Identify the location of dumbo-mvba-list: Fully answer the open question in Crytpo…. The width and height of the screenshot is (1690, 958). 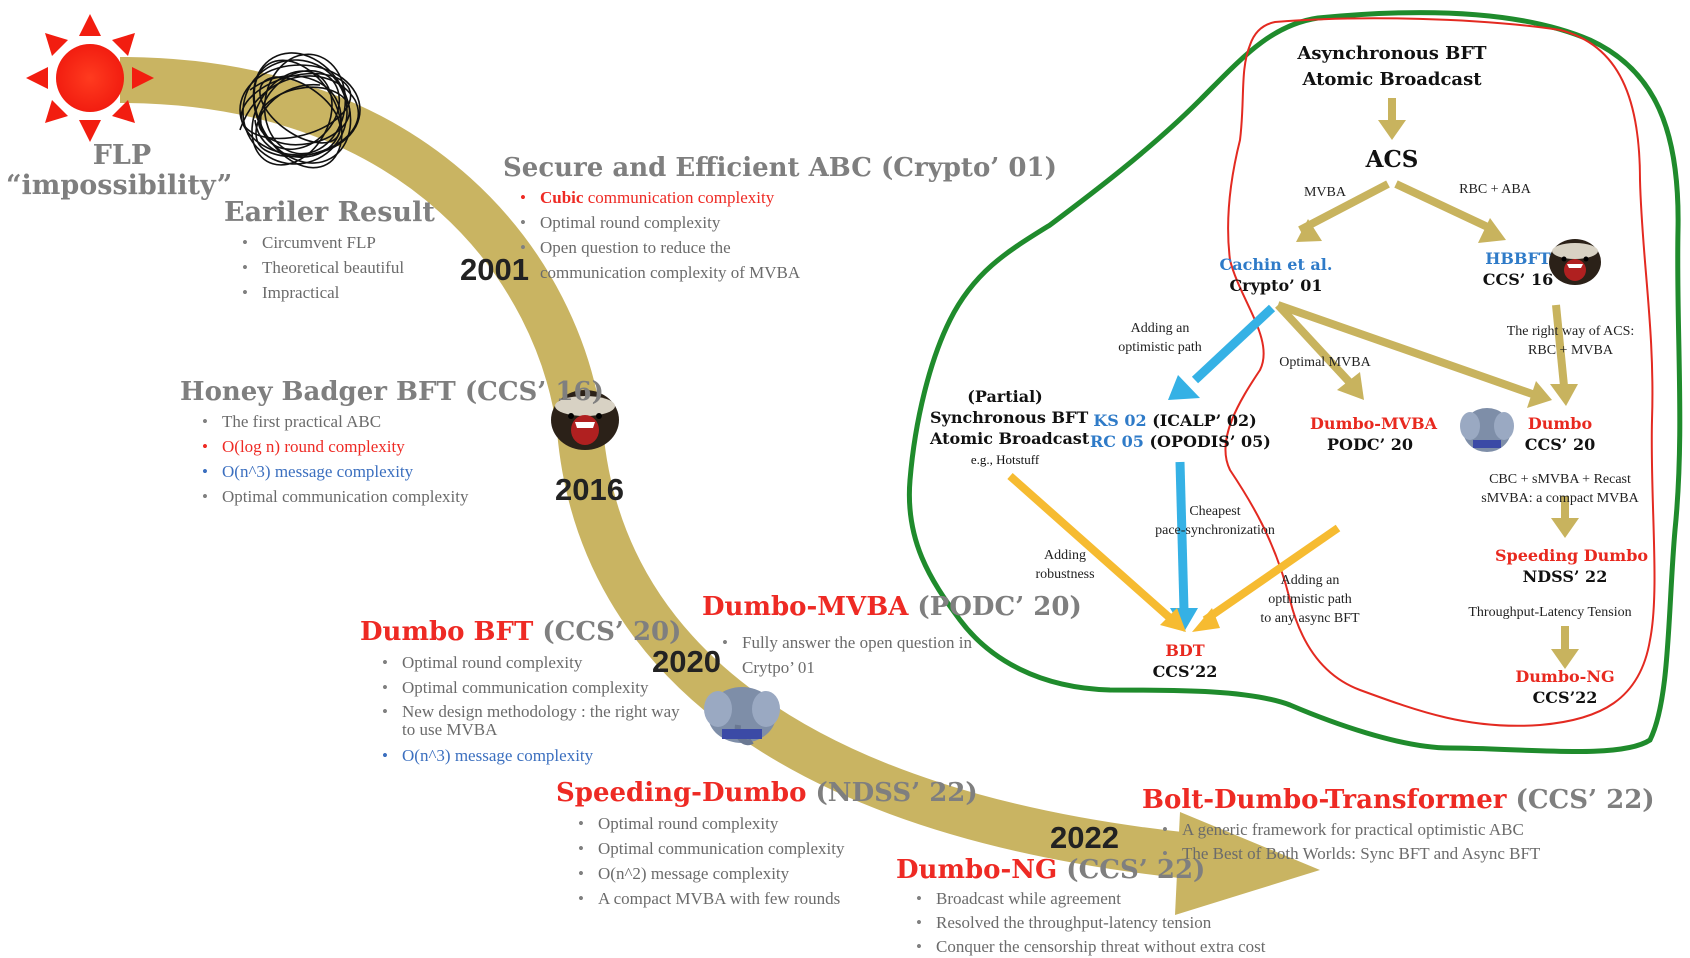
(845, 655).